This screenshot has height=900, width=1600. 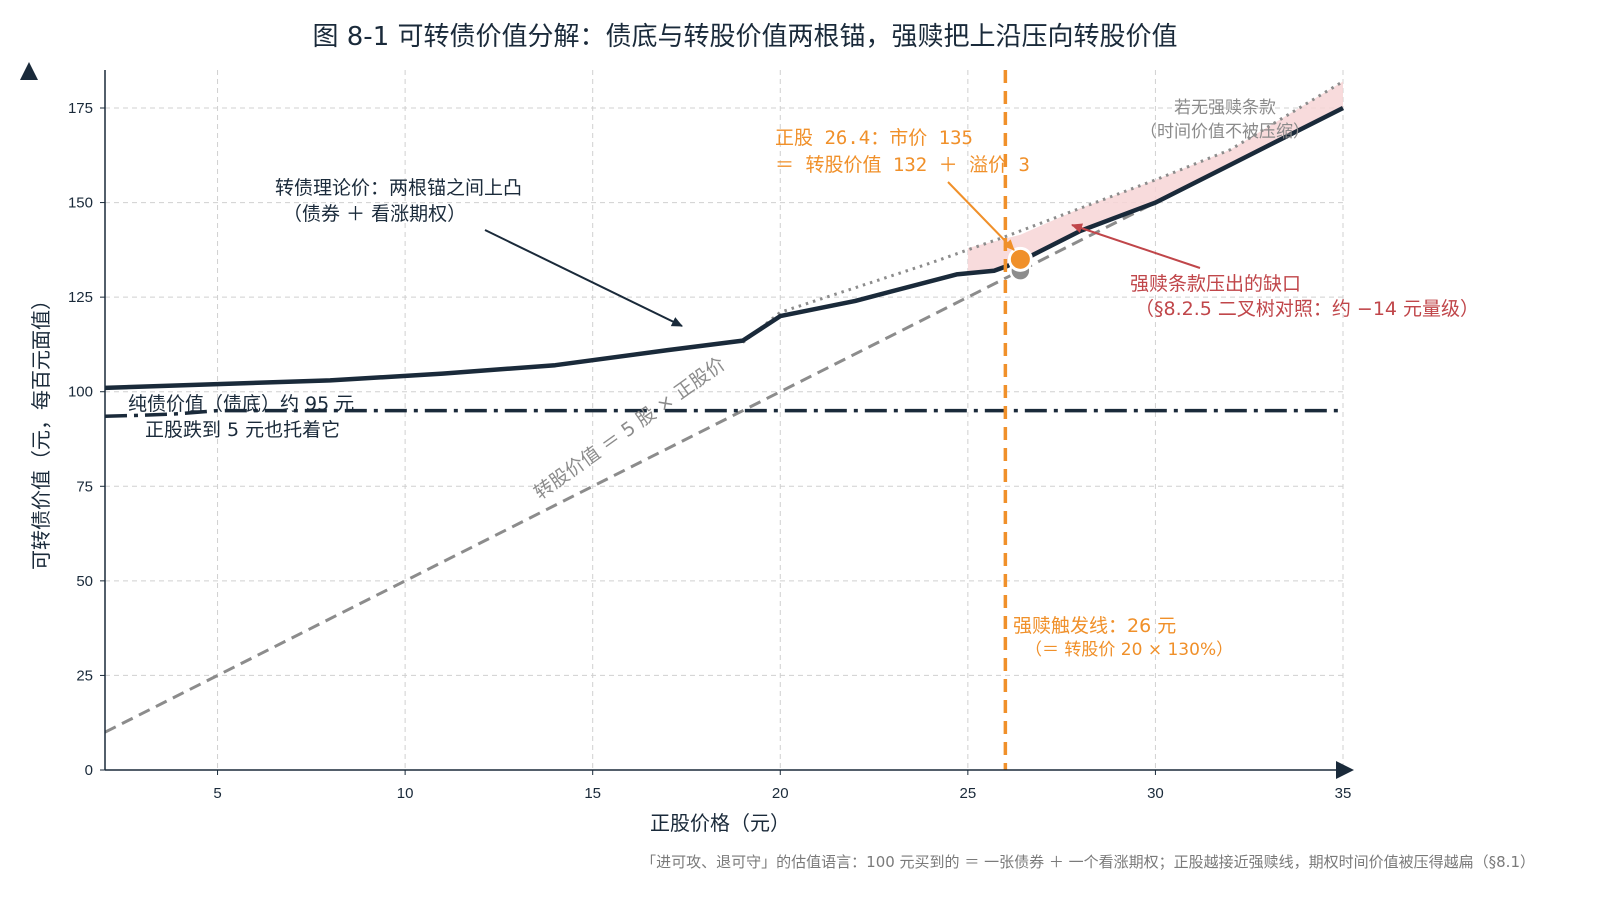 What do you see at coordinates (723, 413) in the screenshot?
I see `series-bond-floor` at bounding box center [723, 413].